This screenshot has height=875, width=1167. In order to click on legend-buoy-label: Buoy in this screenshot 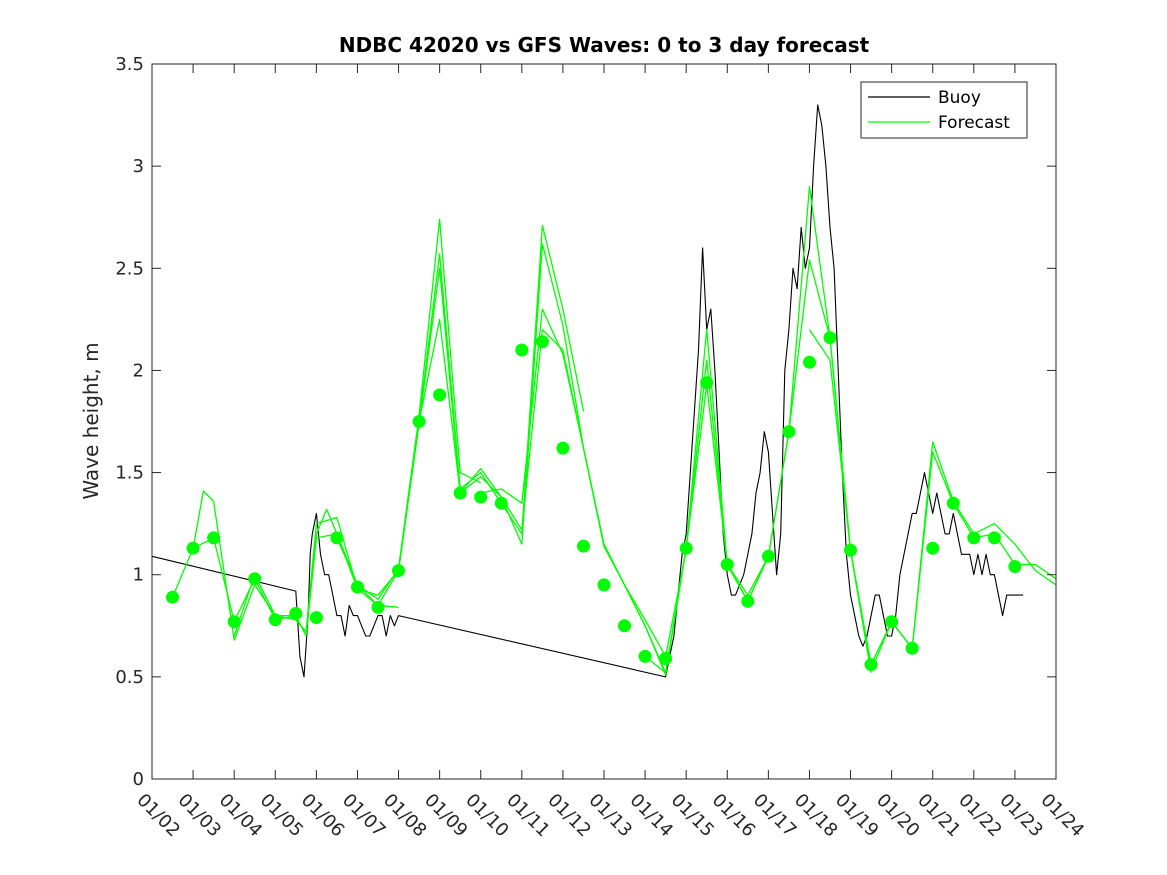, I will do `click(959, 98)`.